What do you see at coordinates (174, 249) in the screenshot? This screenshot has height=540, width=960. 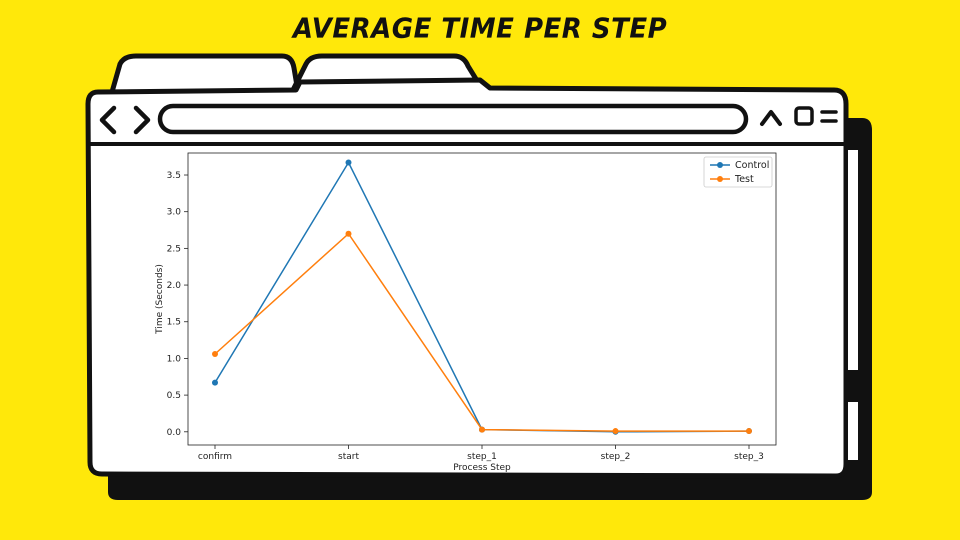 I see `y-tick-label: 2.5` at bounding box center [174, 249].